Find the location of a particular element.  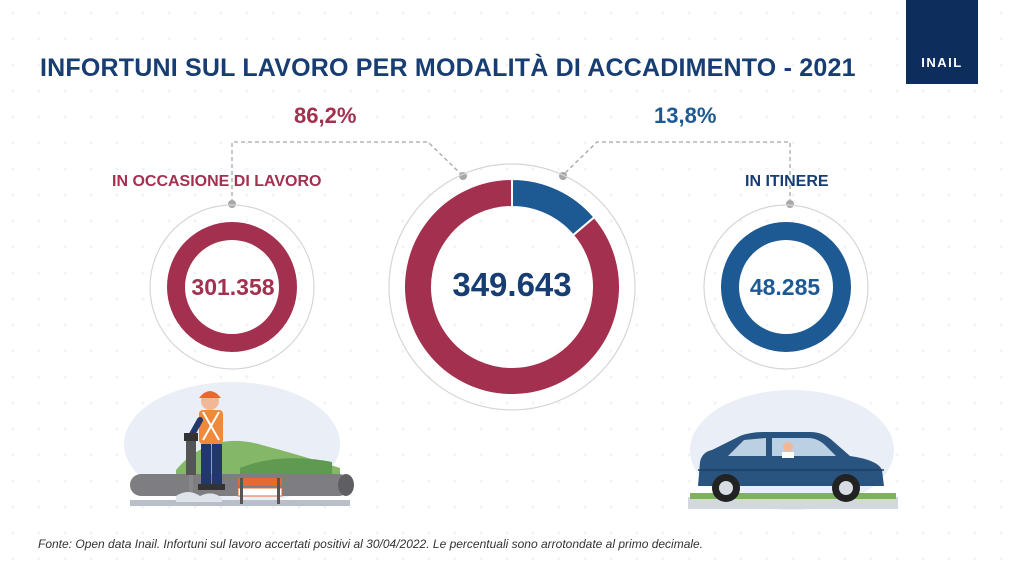

dust is located at coordinates (199, 497).